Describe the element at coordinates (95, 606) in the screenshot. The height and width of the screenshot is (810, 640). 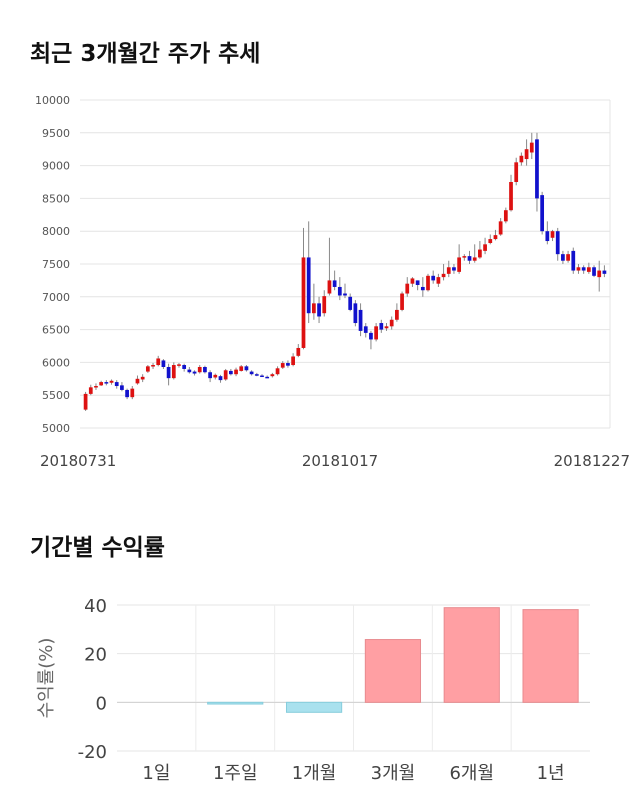
I see `y-tick-label: 40` at that location.